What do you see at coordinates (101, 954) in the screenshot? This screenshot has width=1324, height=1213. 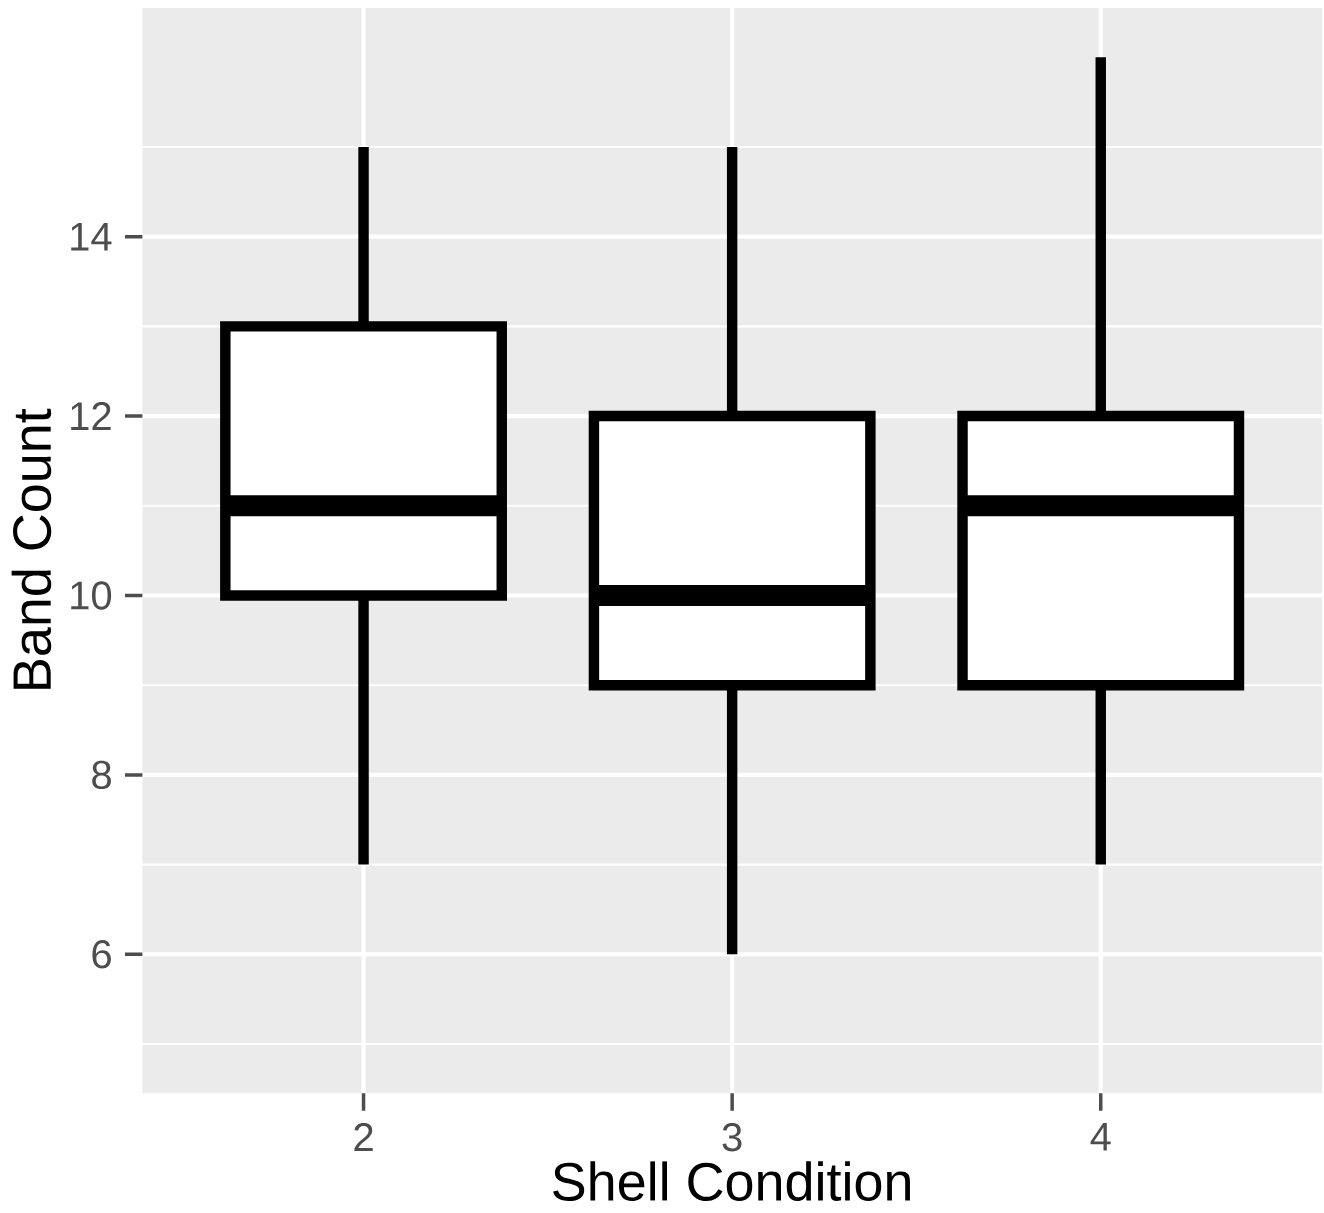 I see `y-tick-label: 6` at bounding box center [101, 954].